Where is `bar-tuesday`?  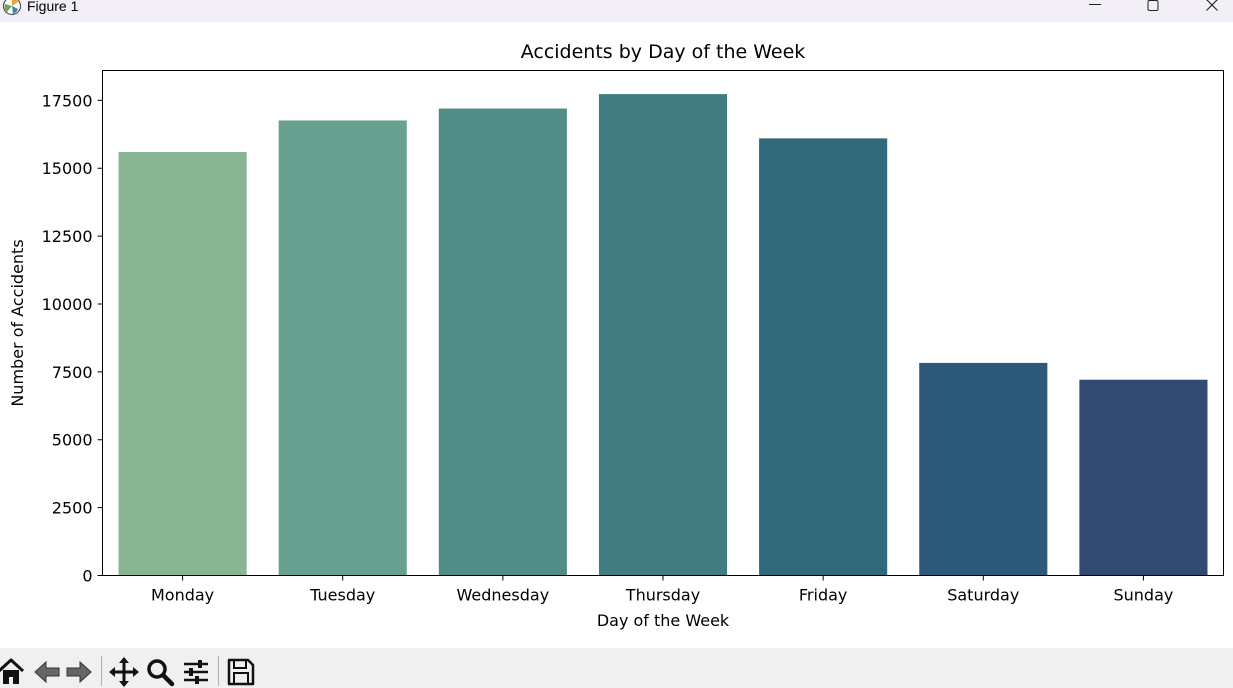
bar-tuesday is located at coordinates (342, 348).